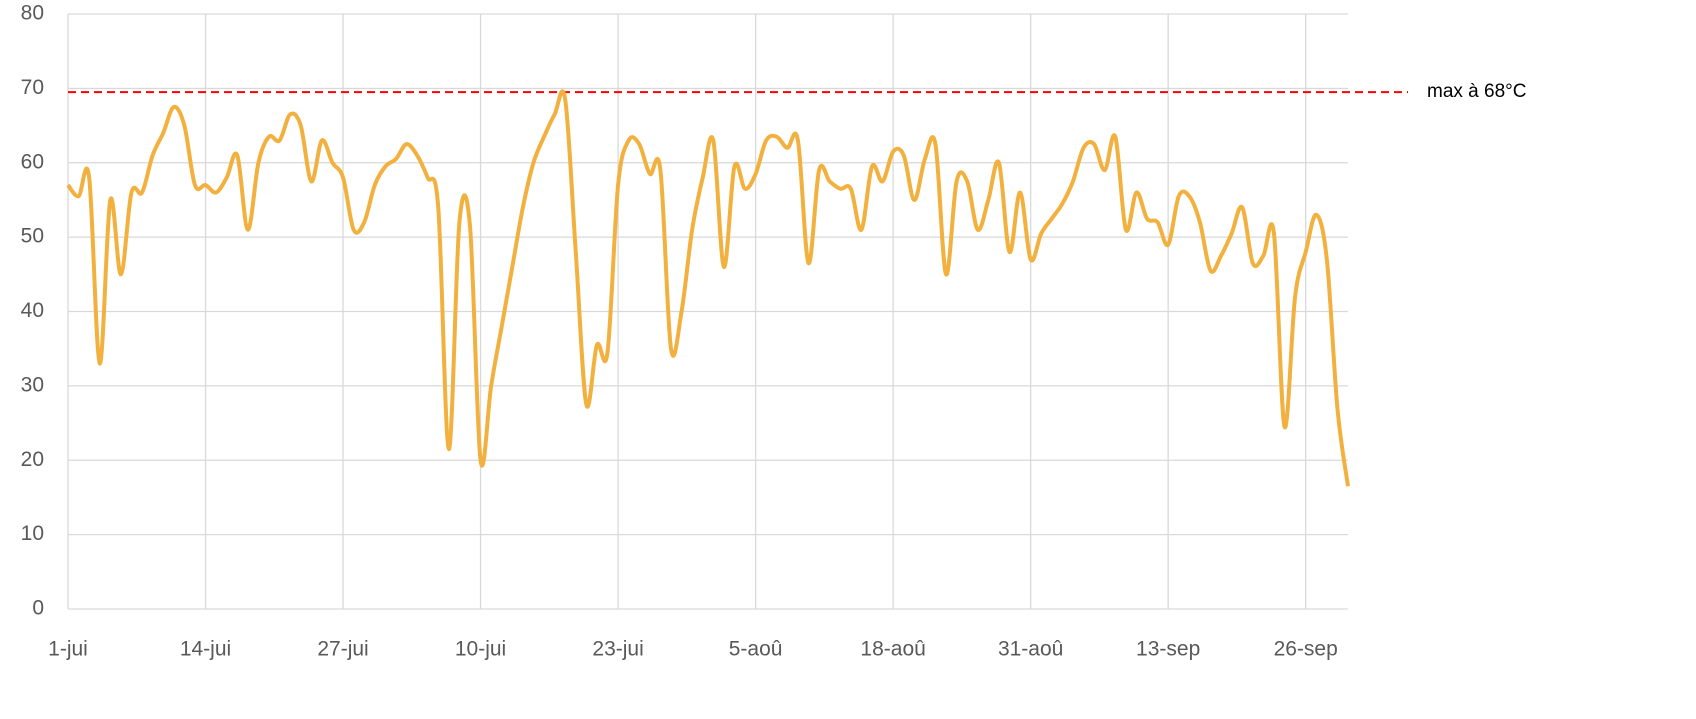  Describe the element at coordinates (32, 384) in the screenshot. I see `y-tick-label: 30` at that location.